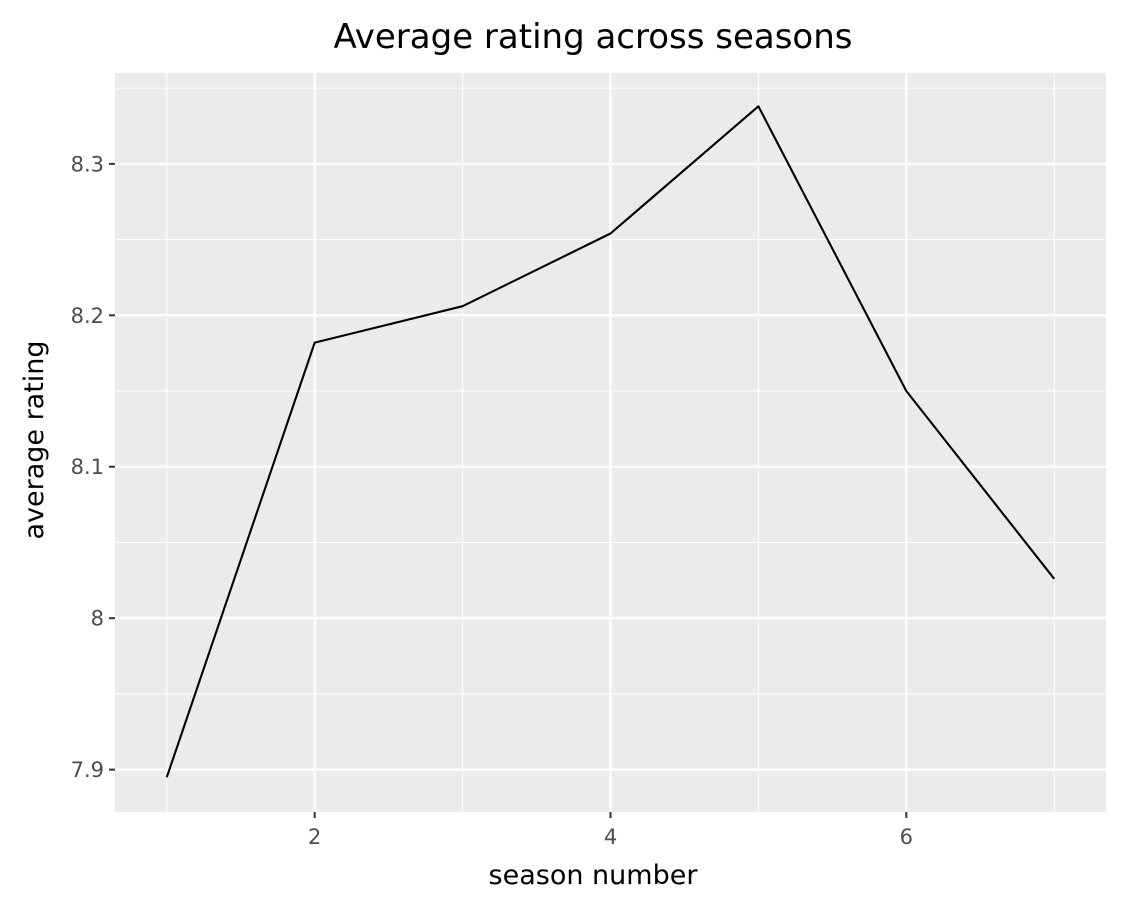 The image size is (1125, 911). What do you see at coordinates (906, 837) in the screenshot?
I see `x-tick-label: 6` at bounding box center [906, 837].